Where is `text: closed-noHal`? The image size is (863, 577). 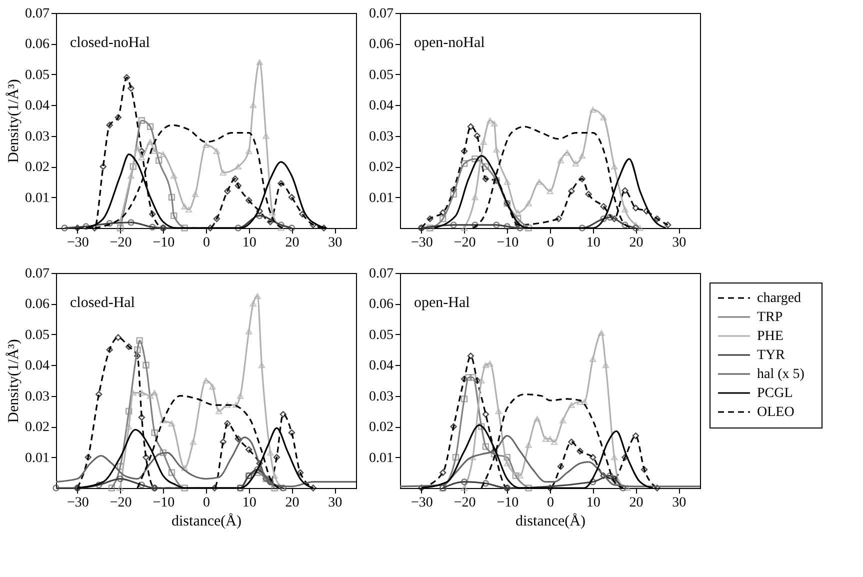
text: closed-noHal is located at coordinates (110, 43).